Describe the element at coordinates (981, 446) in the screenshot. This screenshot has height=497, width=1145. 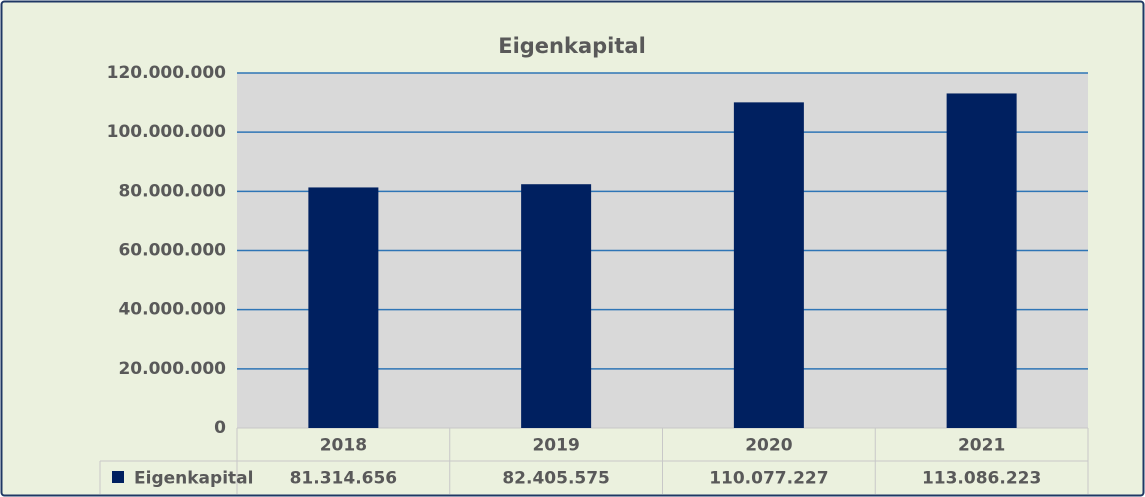
I see `x-tick-label: 2021` at that location.